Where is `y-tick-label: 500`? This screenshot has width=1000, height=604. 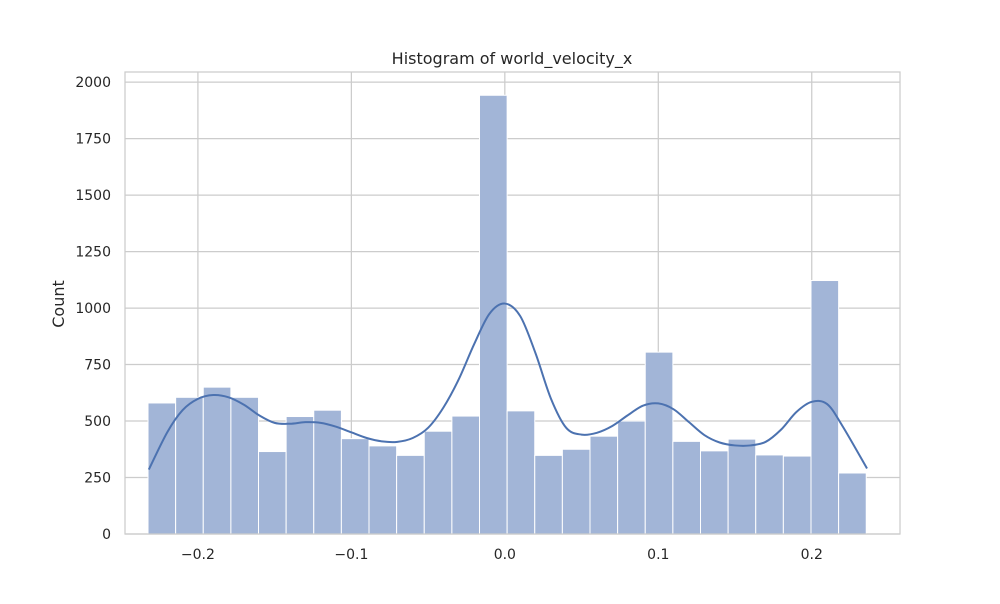
y-tick-label: 500 is located at coordinates (97, 422).